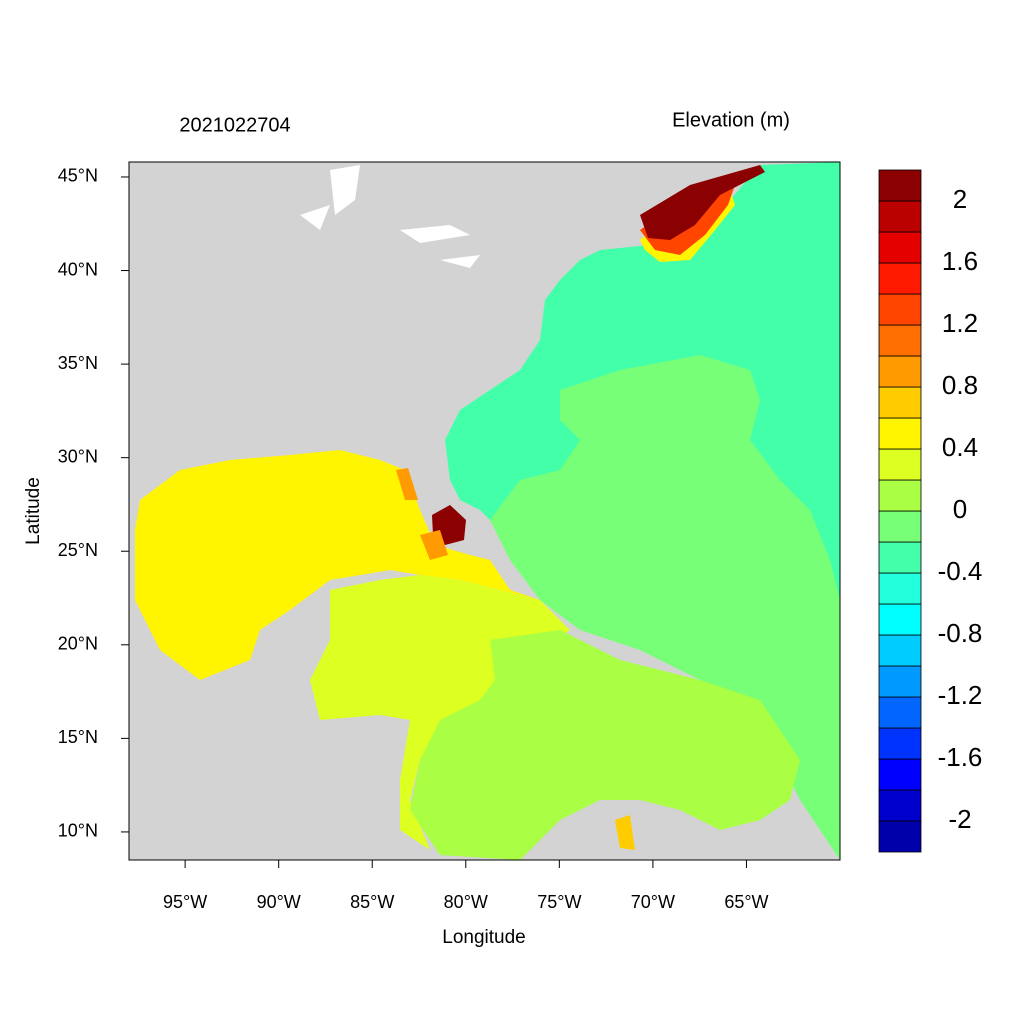 The height and width of the screenshot is (1024, 1024). What do you see at coordinates (372, 902) in the screenshot?
I see `x-tick-label: 85°W` at bounding box center [372, 902].